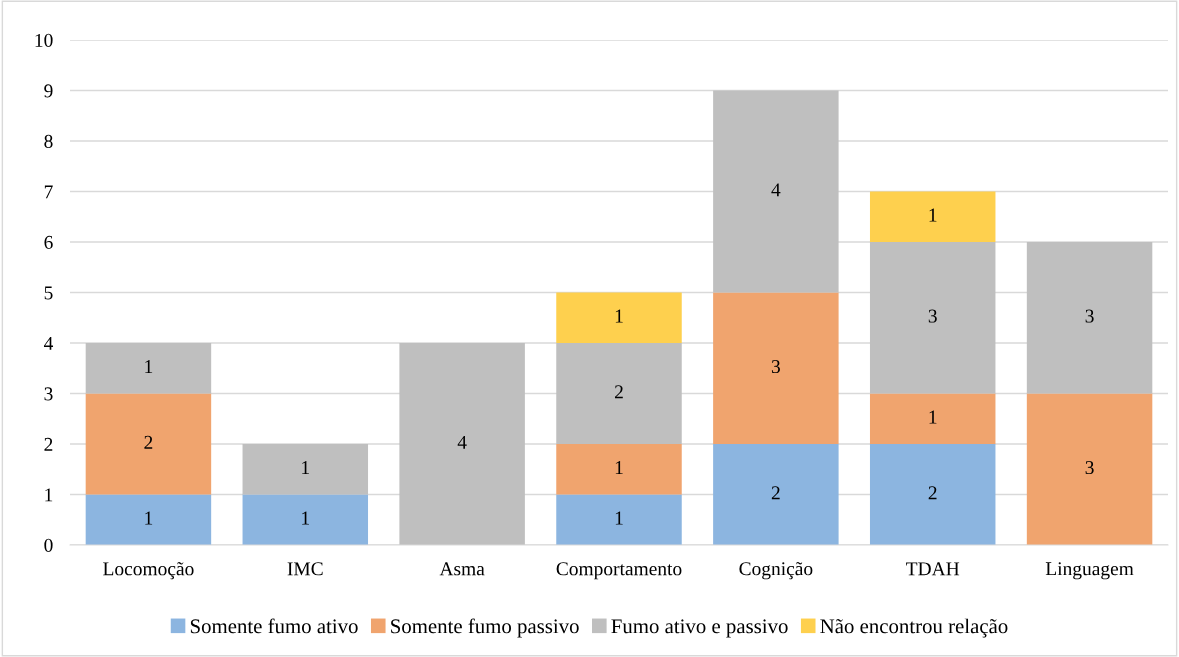 Image resolution: width=1179 pixels, height=657 pixels. Describe the element at coordinates (48, 545) in the screenshot. I see `y-tick-label: 0` at that location.